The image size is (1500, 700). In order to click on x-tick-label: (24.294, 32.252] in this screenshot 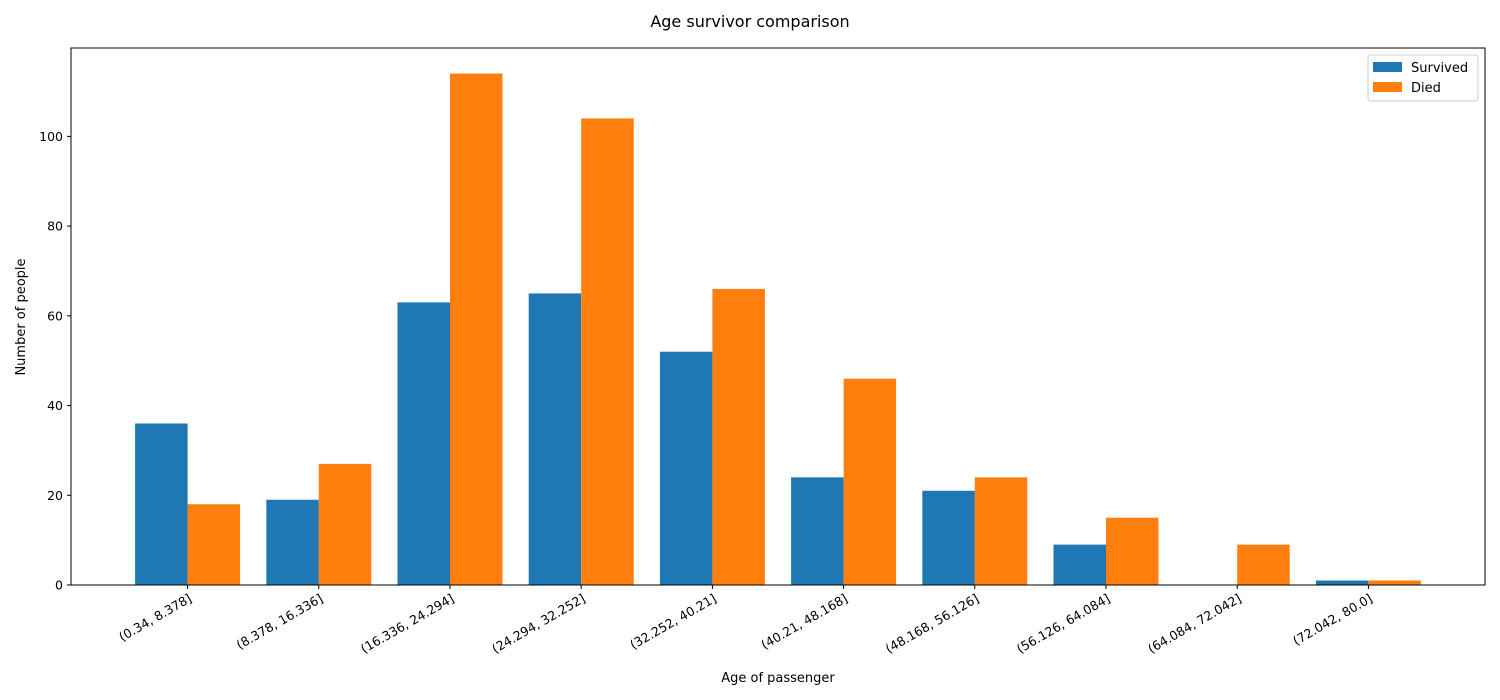, I will do `click(538, 624)`.